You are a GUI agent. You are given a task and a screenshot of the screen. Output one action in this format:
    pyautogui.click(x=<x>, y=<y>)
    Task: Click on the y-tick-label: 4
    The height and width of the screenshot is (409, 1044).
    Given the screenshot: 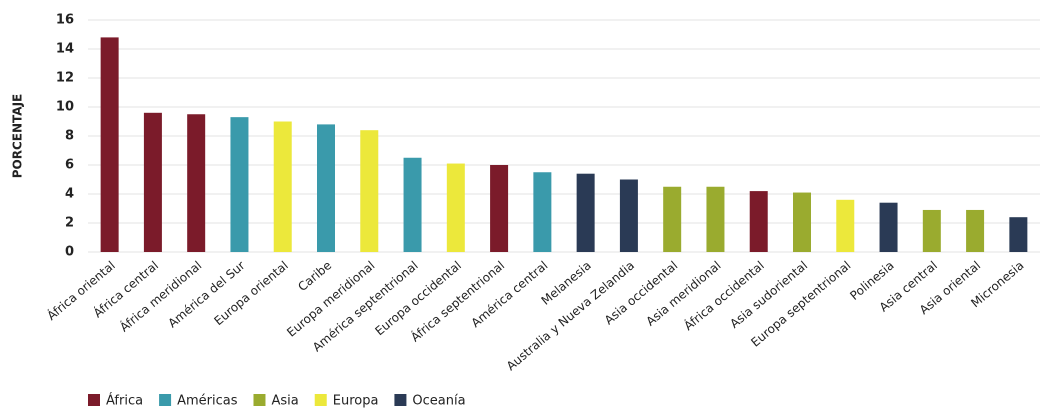 What is the action you would take?
    pyautogui.click(x=69, y=194)
    